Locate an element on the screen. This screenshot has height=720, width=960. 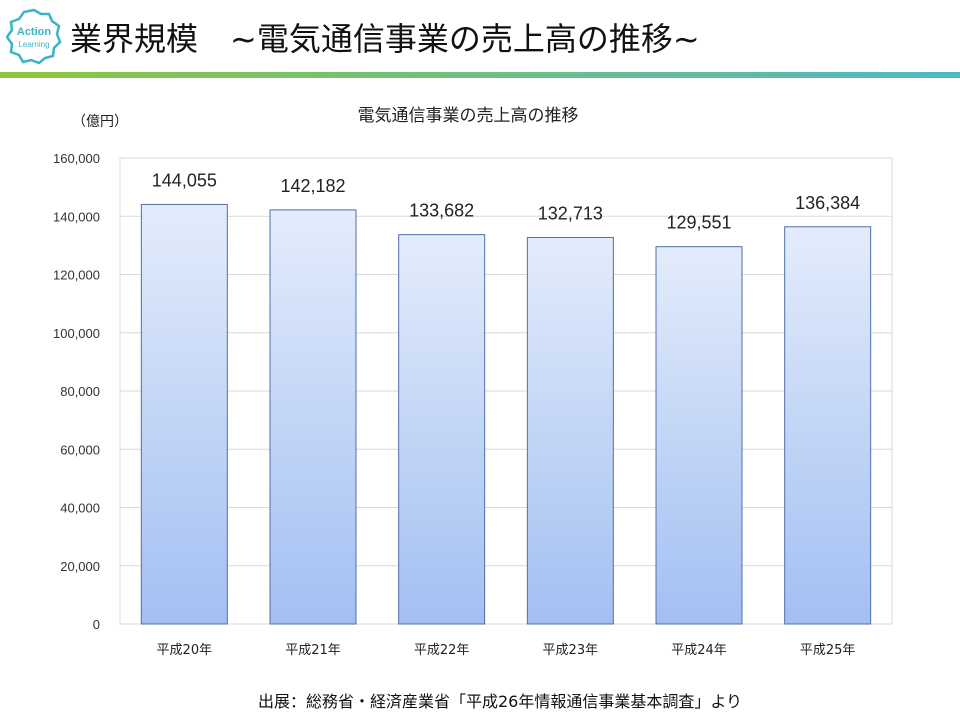
data-label: 133,682 is located at coordinates (441, 211).